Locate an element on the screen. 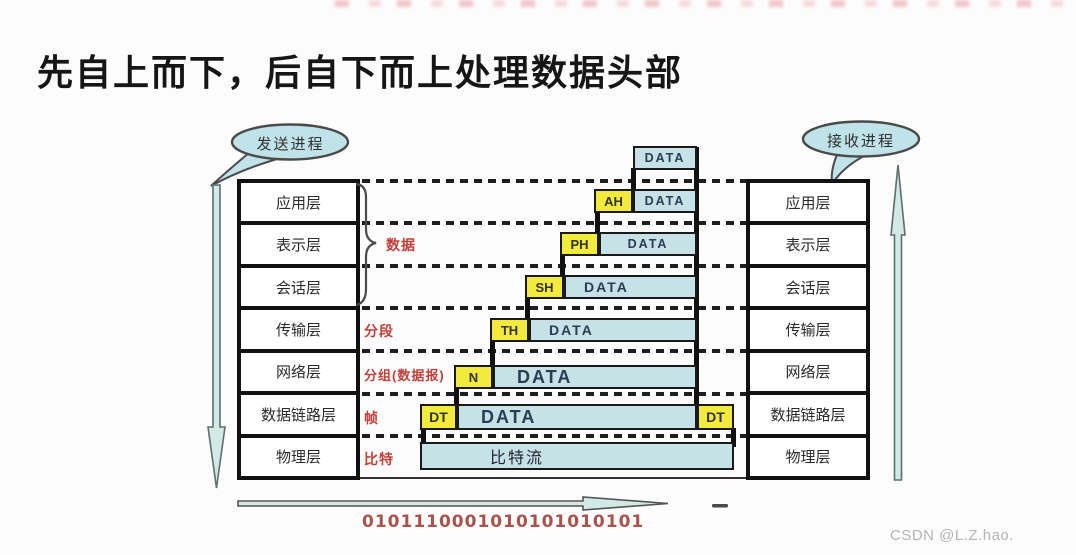 The image size is (1076, 555). bottom-boundary-line is located at coordinates (554, 478).